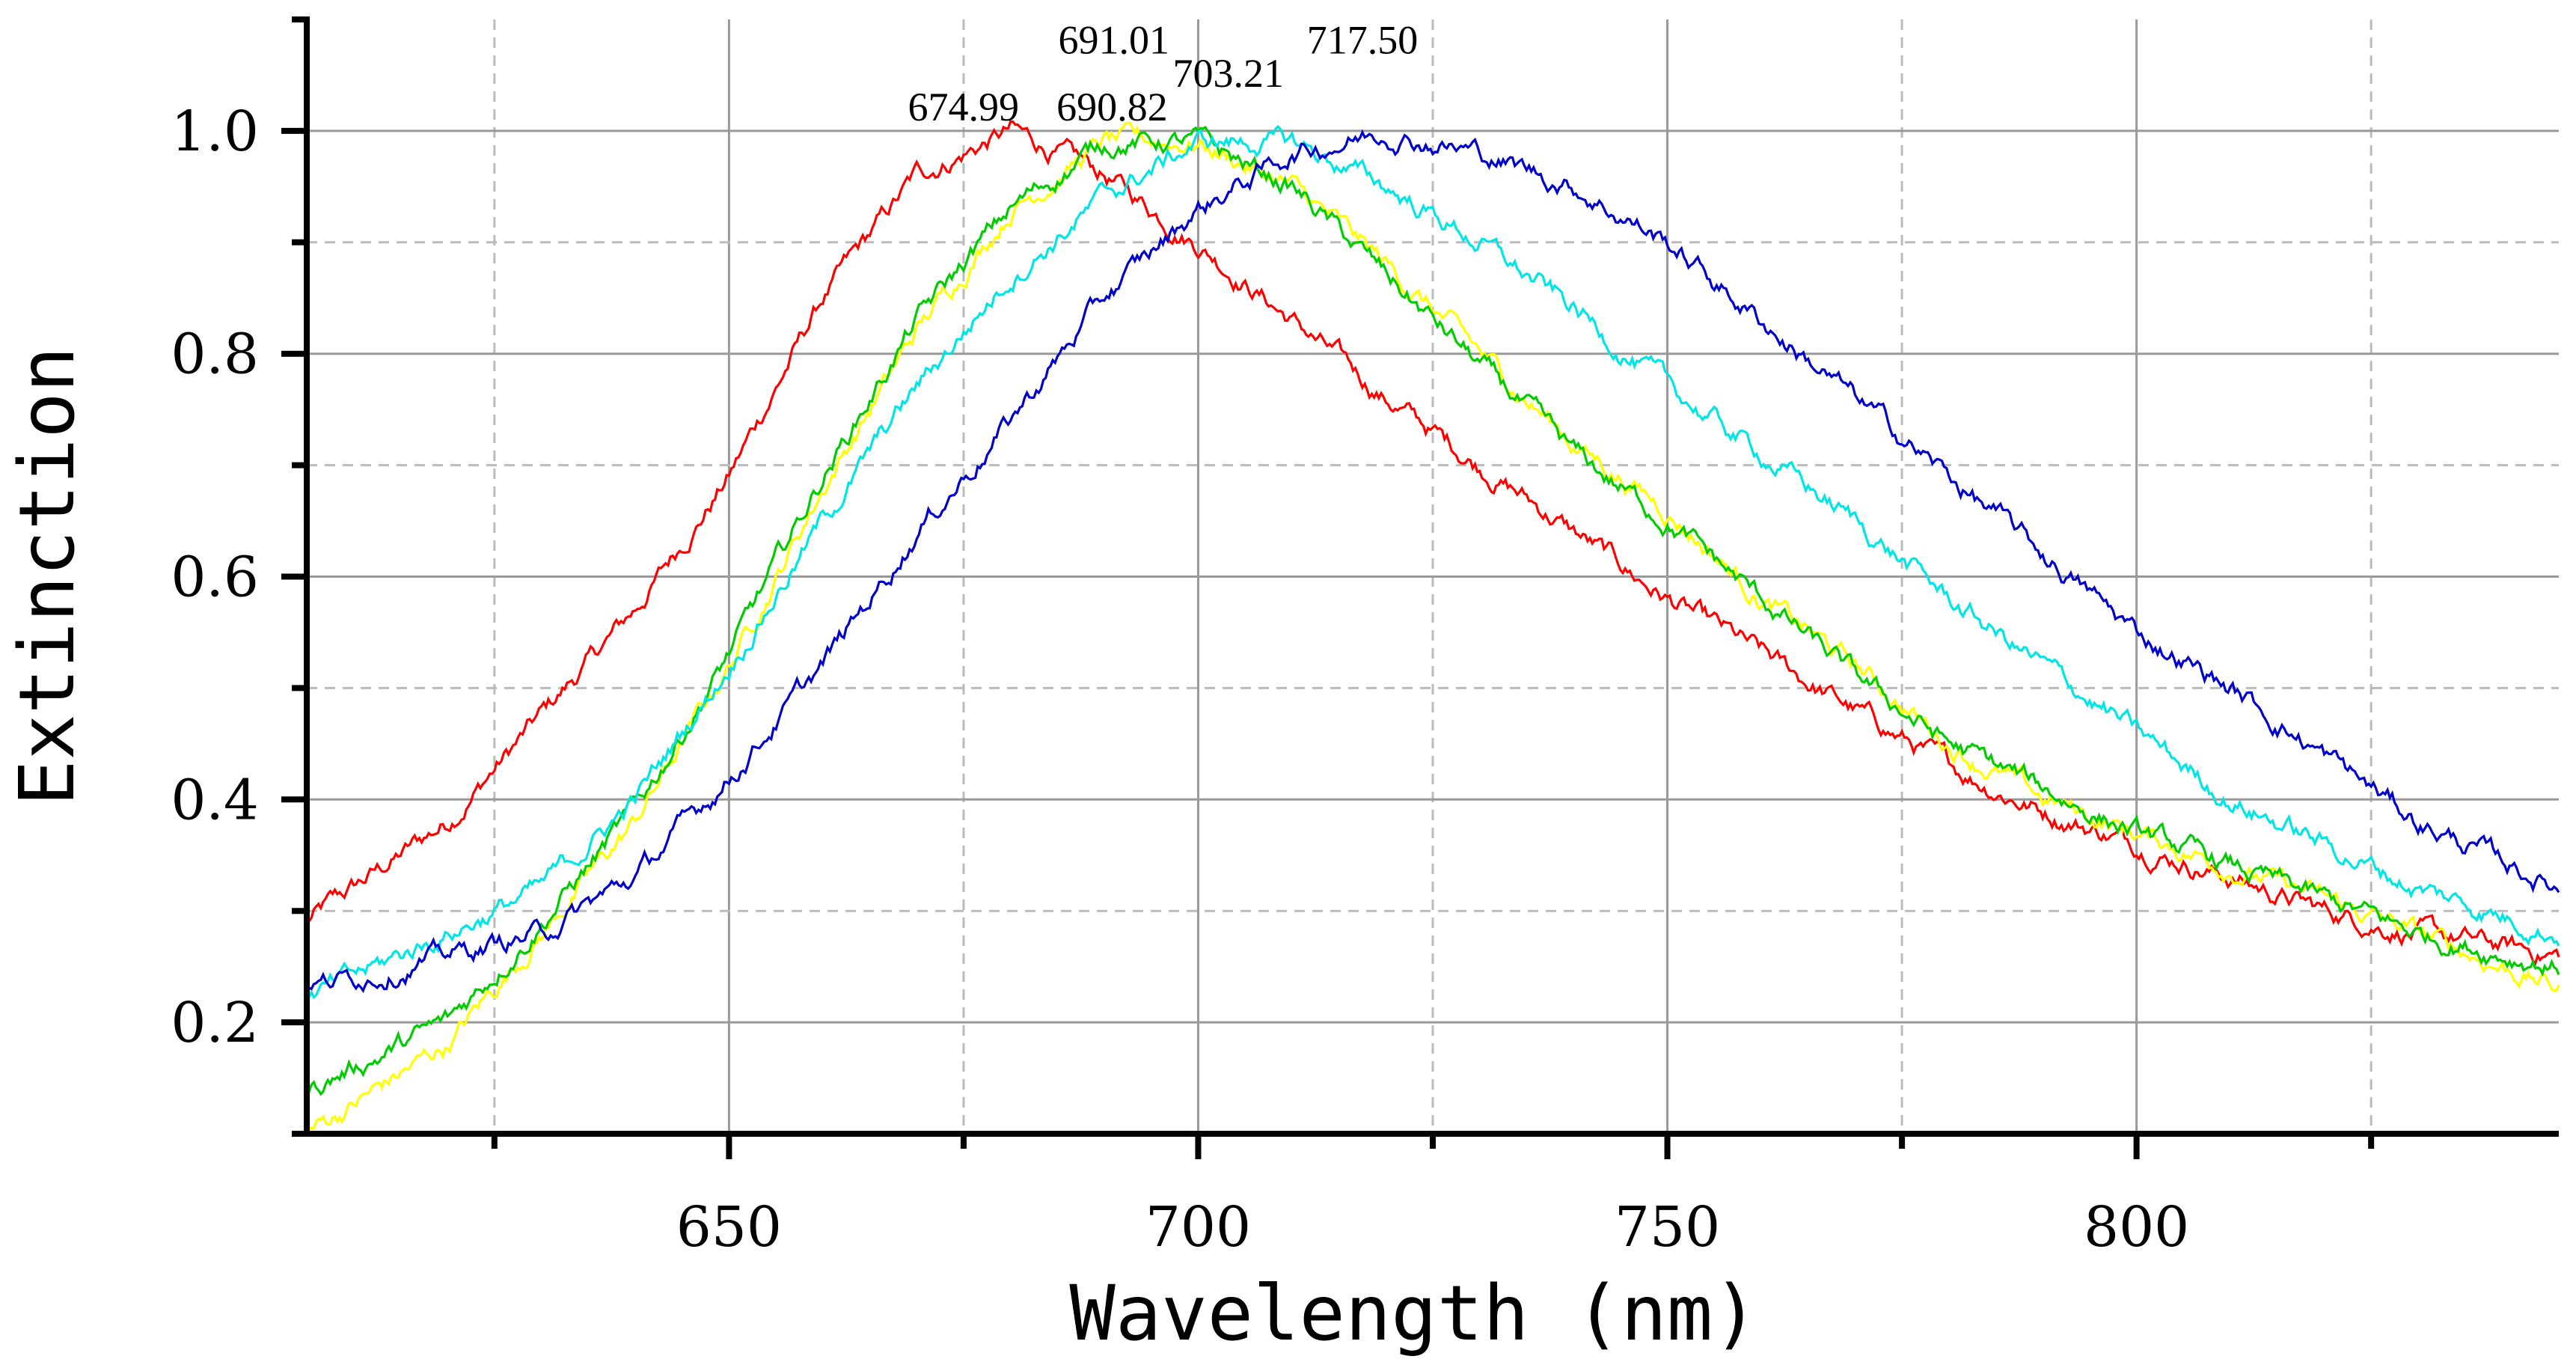 Image resolution: width=2576 pixels, height=1371 pixels. Describe the element at coordinates (964, 107) in the screenshot. I see `peak-label: 674.99` at that location.